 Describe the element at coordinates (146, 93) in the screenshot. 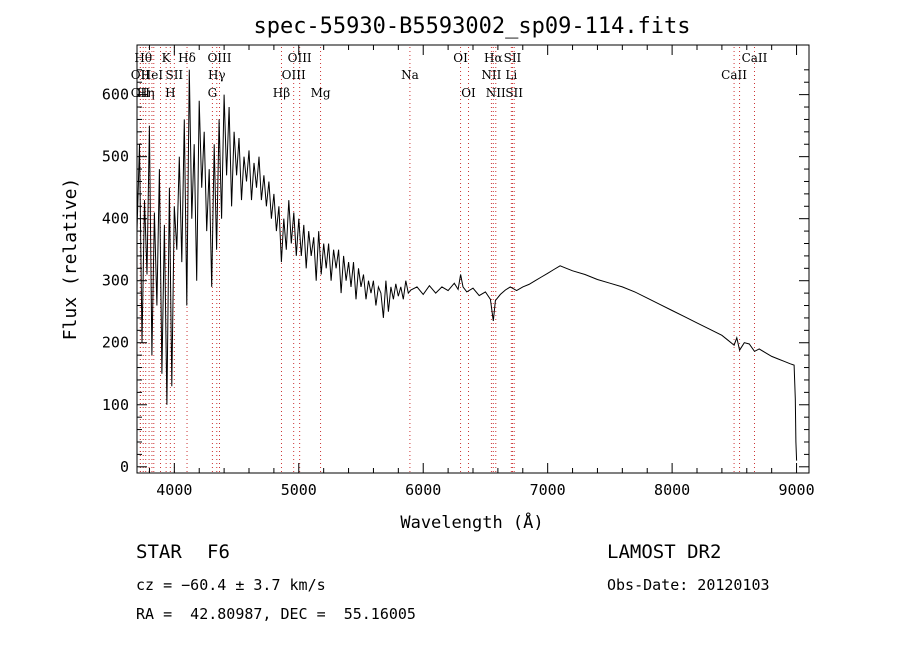

I see `line-label: Hη` at that location.